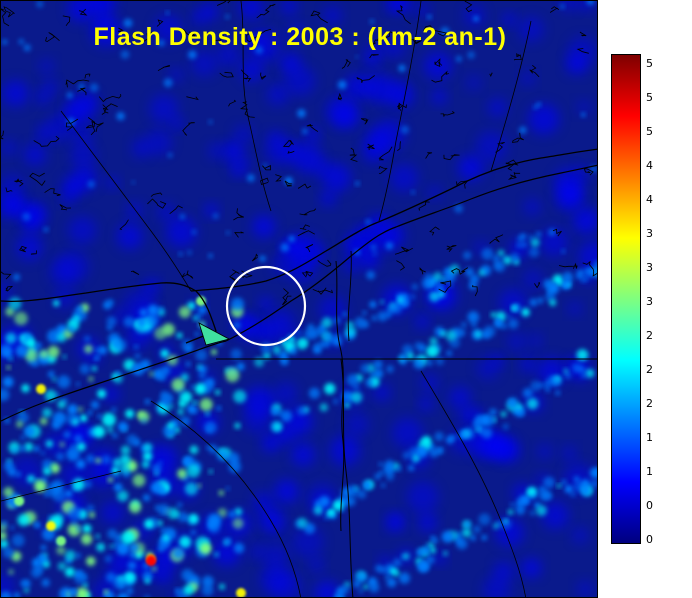  What do you see at coordinates (649, 267) in the screenshot?
I see `colorbar-tick-label: 3` at bounding box center [649, 267].